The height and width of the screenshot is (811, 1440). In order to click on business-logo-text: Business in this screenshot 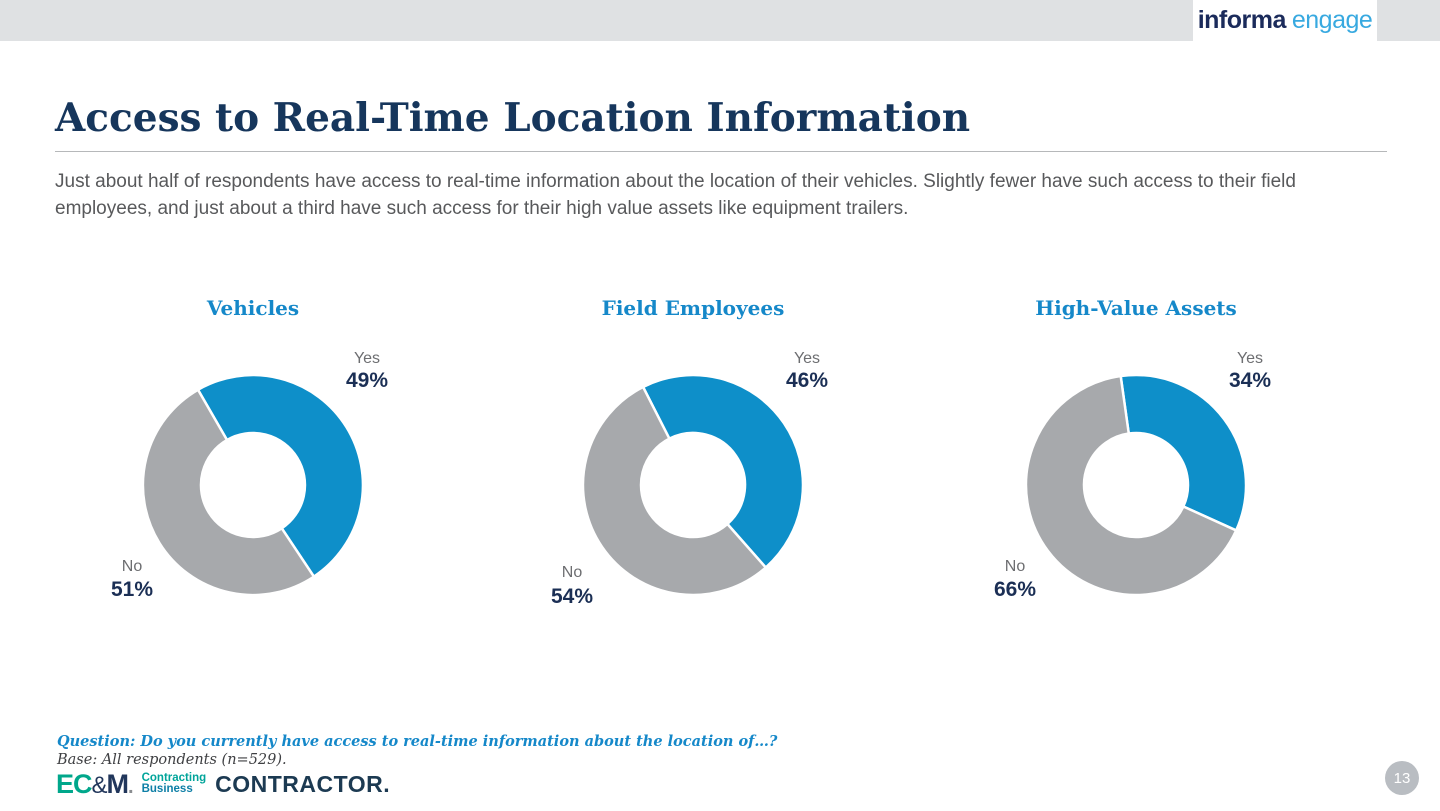, I will do `click(167, 789)`.